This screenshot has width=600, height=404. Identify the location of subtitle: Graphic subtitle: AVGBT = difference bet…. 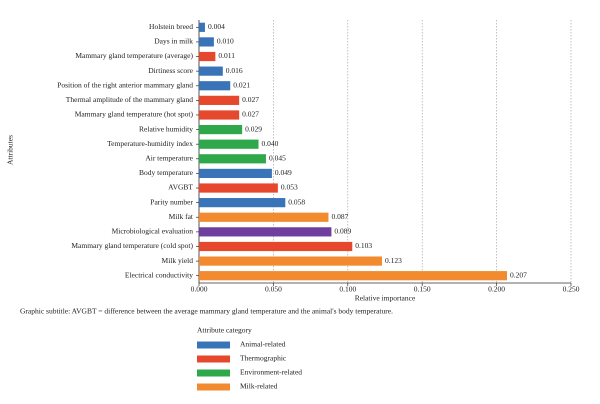
(206, 311).